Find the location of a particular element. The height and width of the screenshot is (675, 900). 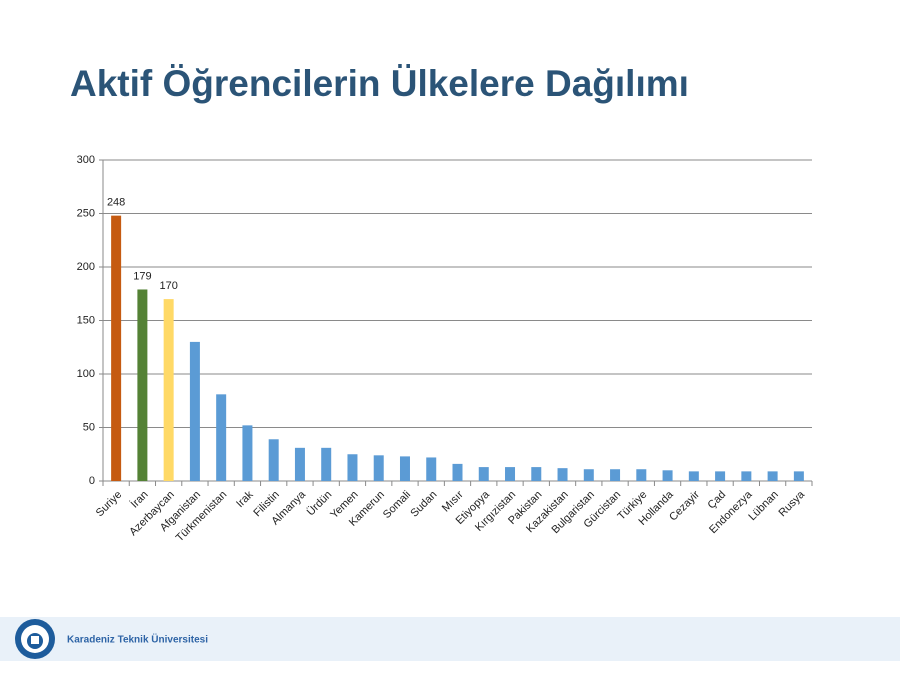

y-tick-label: 50 is located at coordinates (89, 427).